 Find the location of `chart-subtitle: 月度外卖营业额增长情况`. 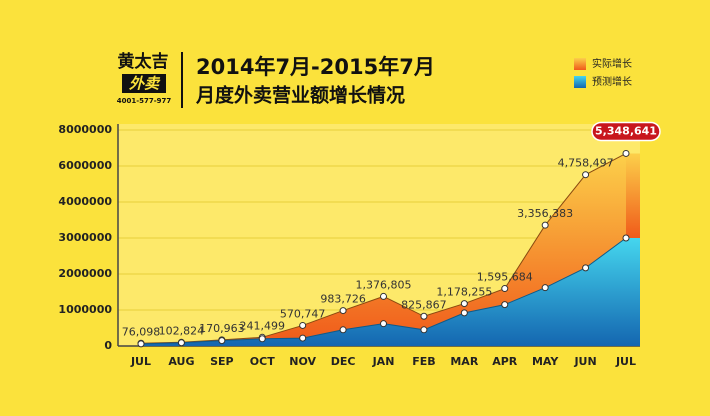

chart-subtitle: 月度外卖营业额增长情况 is located at coordinates (300, 95).